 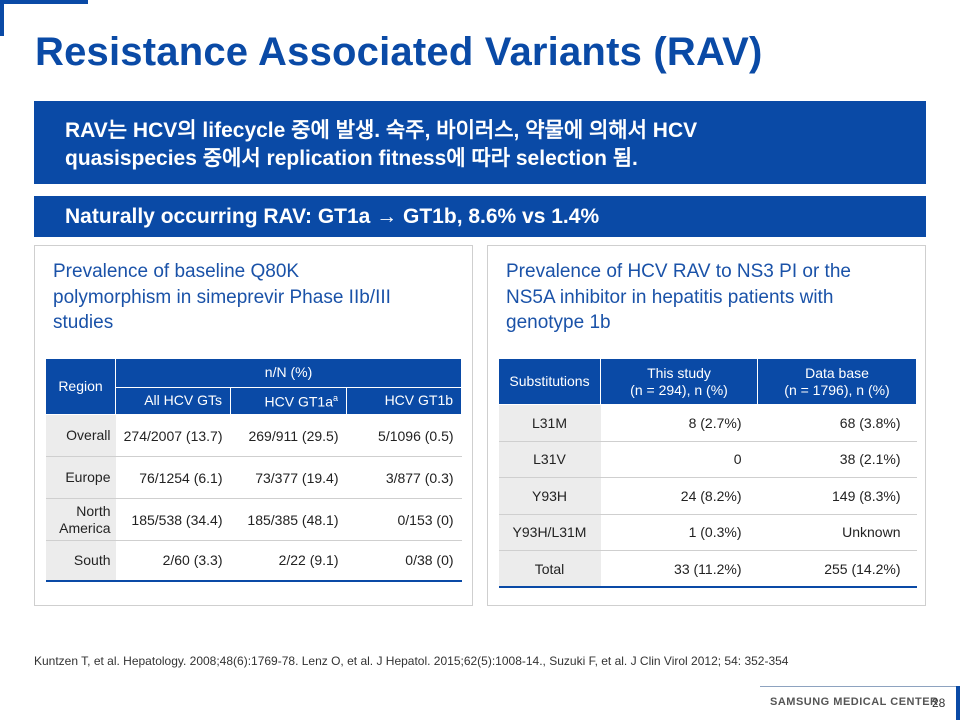 I want to click on table-row: Total 33 (11.2%) 255 (14.2%), so click(x=707, y=569).